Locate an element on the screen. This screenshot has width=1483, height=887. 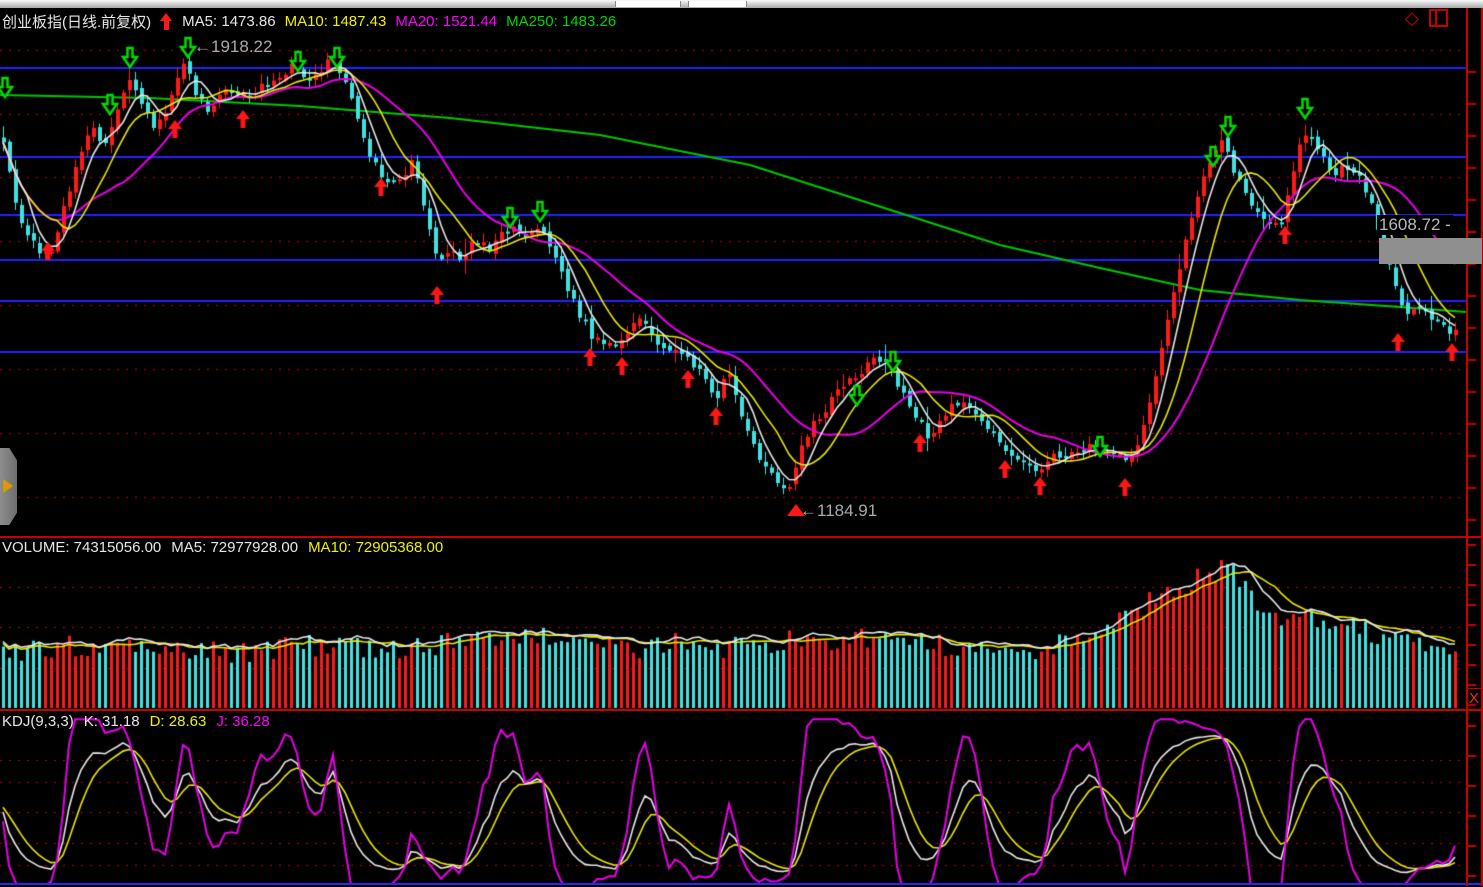
volume-value: VOLUME: 74315056.00 is located at coordinates (82, 547).